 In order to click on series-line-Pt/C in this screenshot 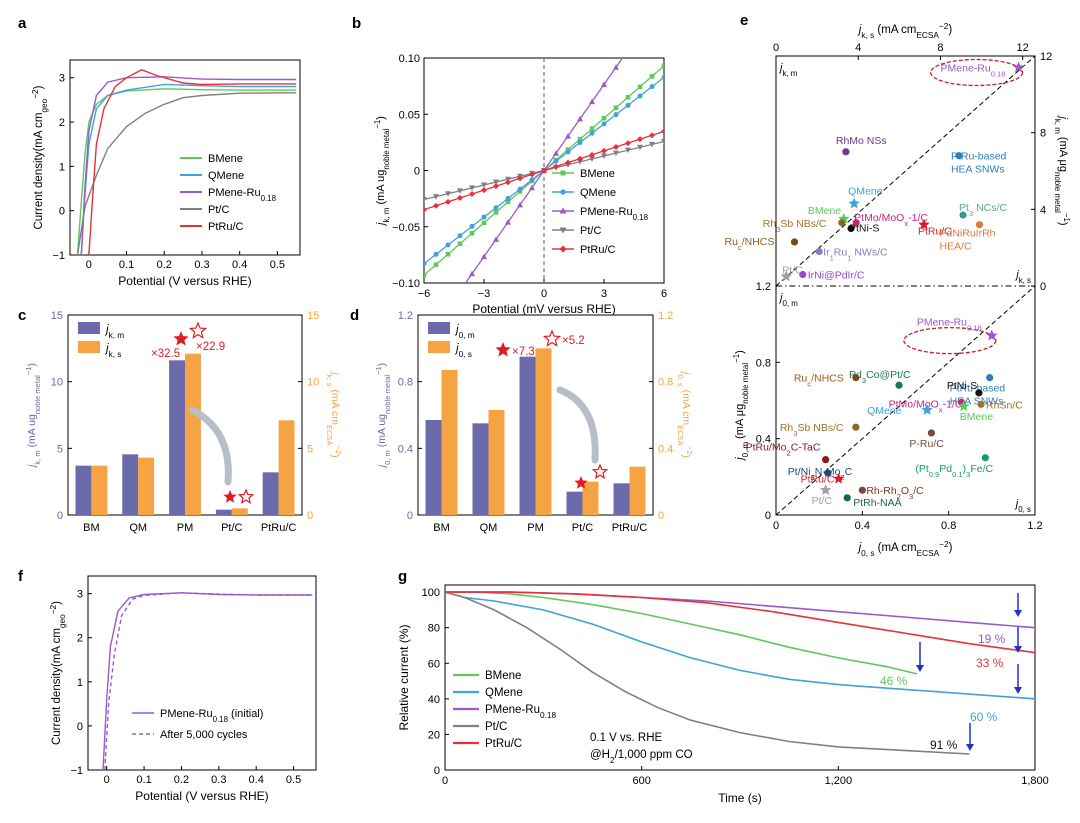, I will do `click(186, 174)`.